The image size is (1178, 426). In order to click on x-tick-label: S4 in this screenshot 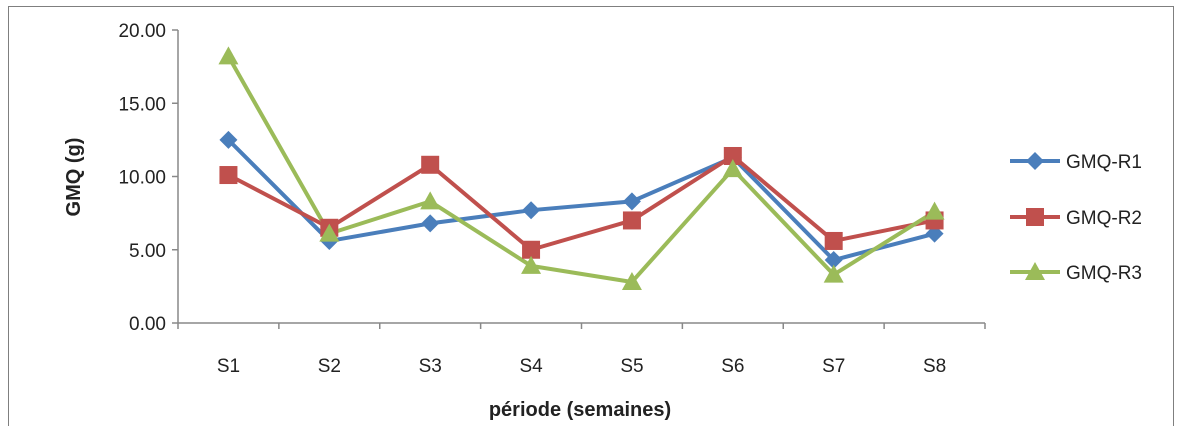, I will do `click(531, 366)`.